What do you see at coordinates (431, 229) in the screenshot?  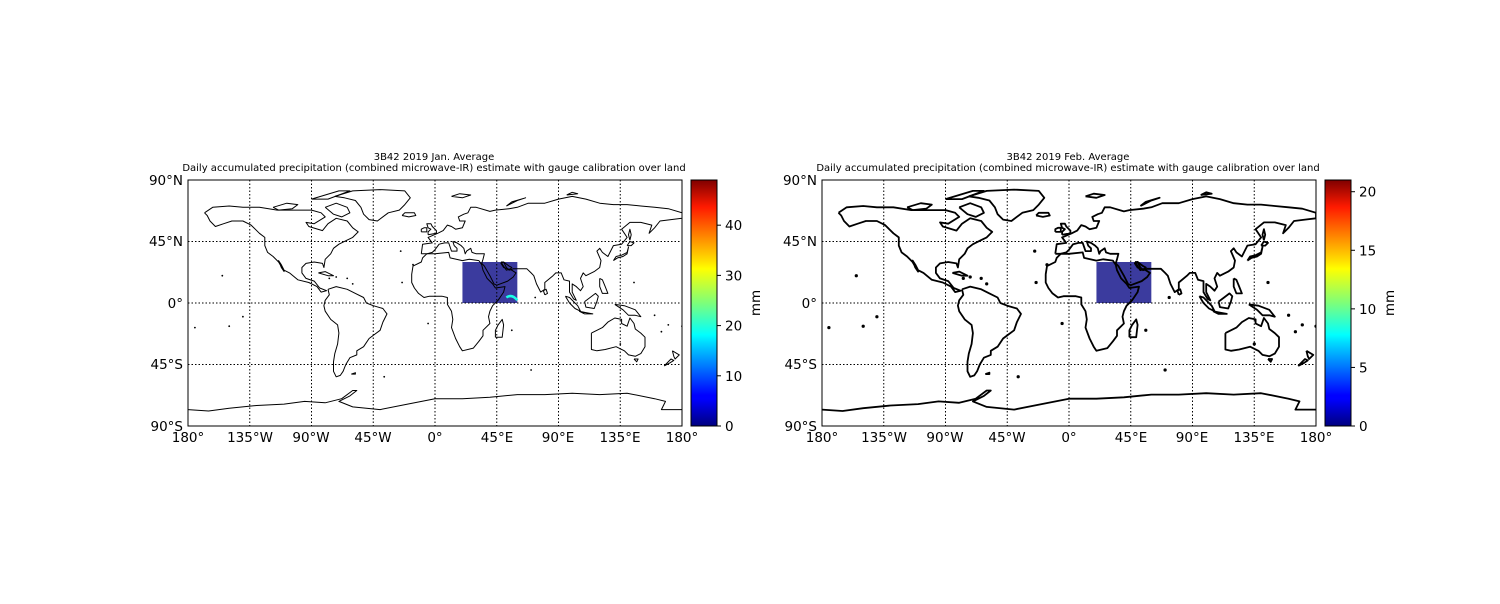 I see `coastline-britain` at bounding box center [431, 229].